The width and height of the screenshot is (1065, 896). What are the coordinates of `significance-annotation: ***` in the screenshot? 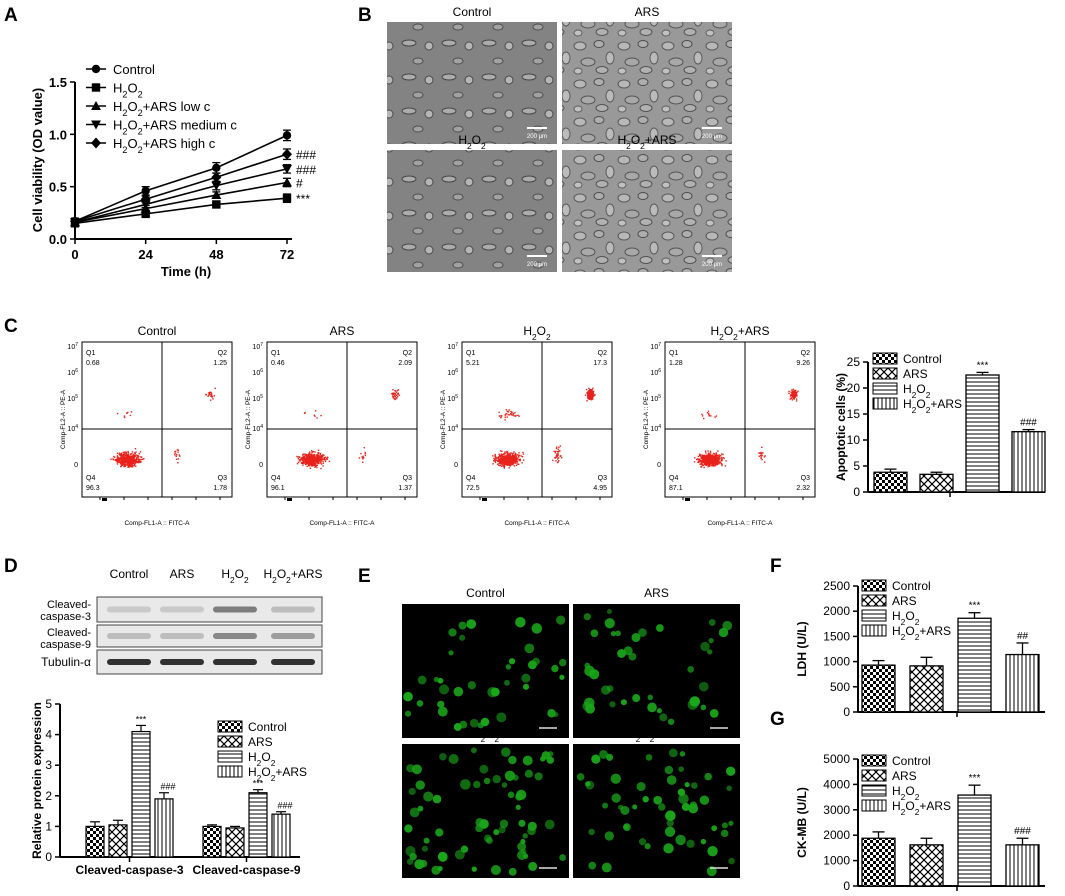 It's located at (975, 606).